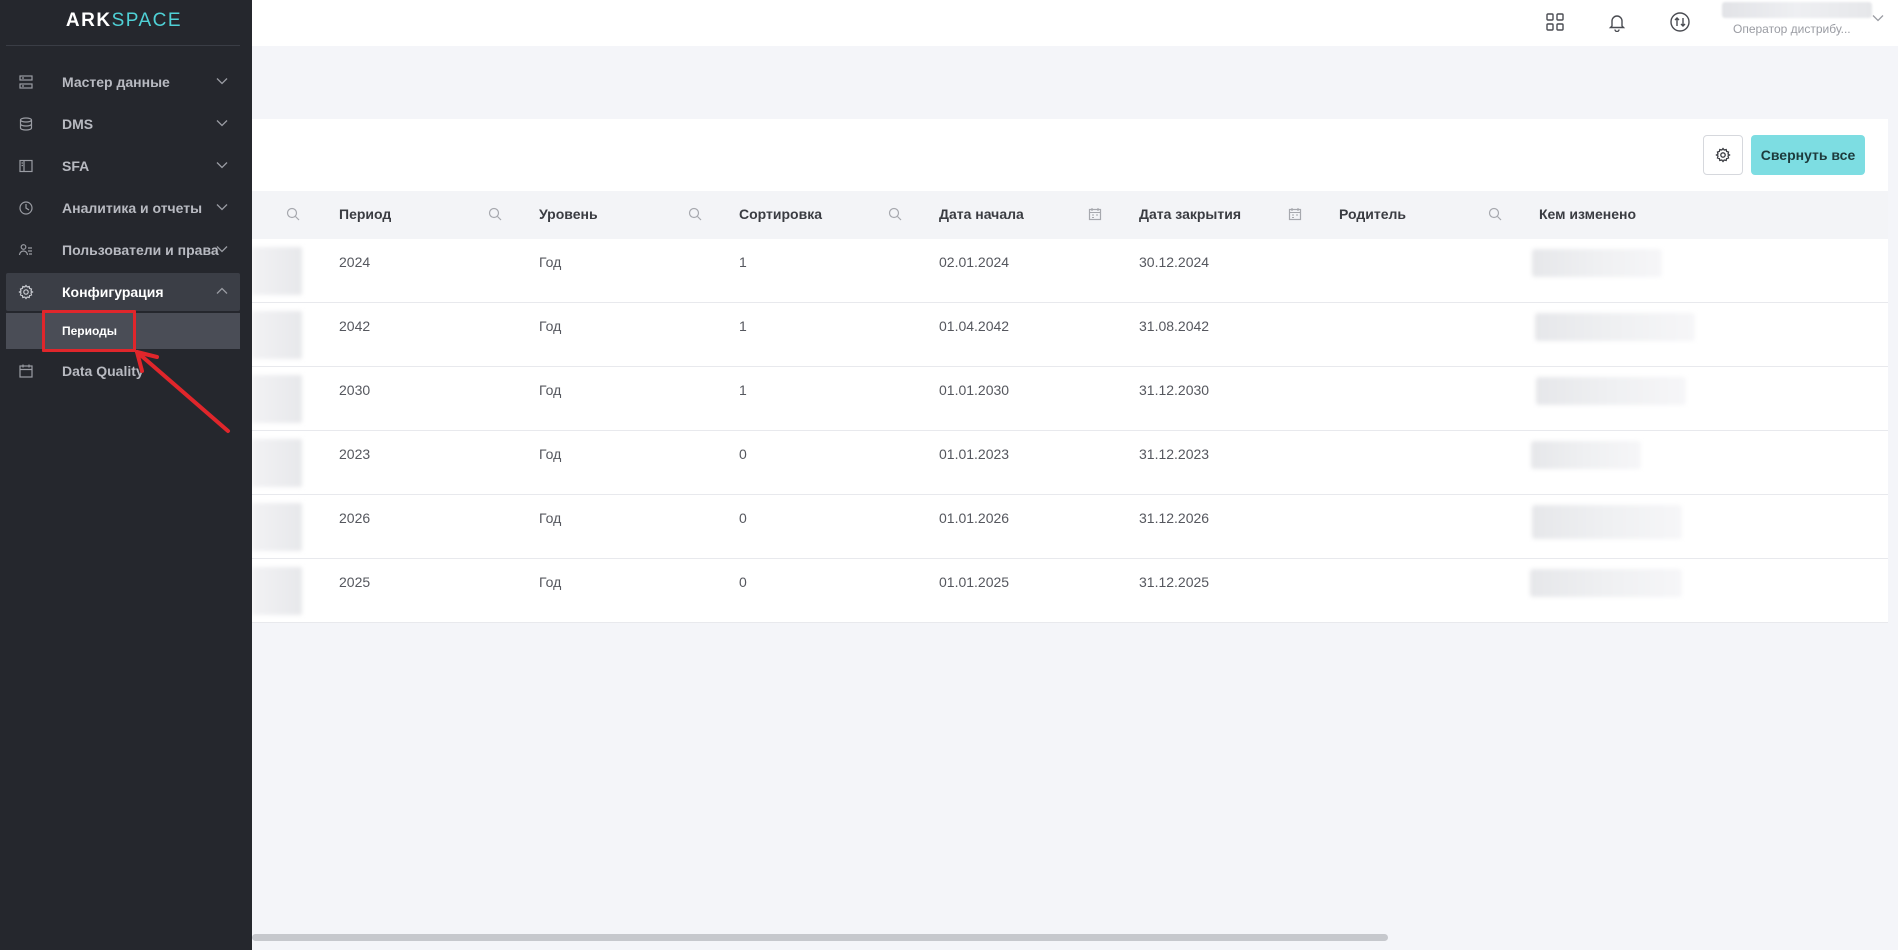 Image resolution: width=1898 pixels, height=950 pixels. Describe the element at coordinates (76, 166) in the screenshot. I see `sidebar-item-label: SFA` at that location.